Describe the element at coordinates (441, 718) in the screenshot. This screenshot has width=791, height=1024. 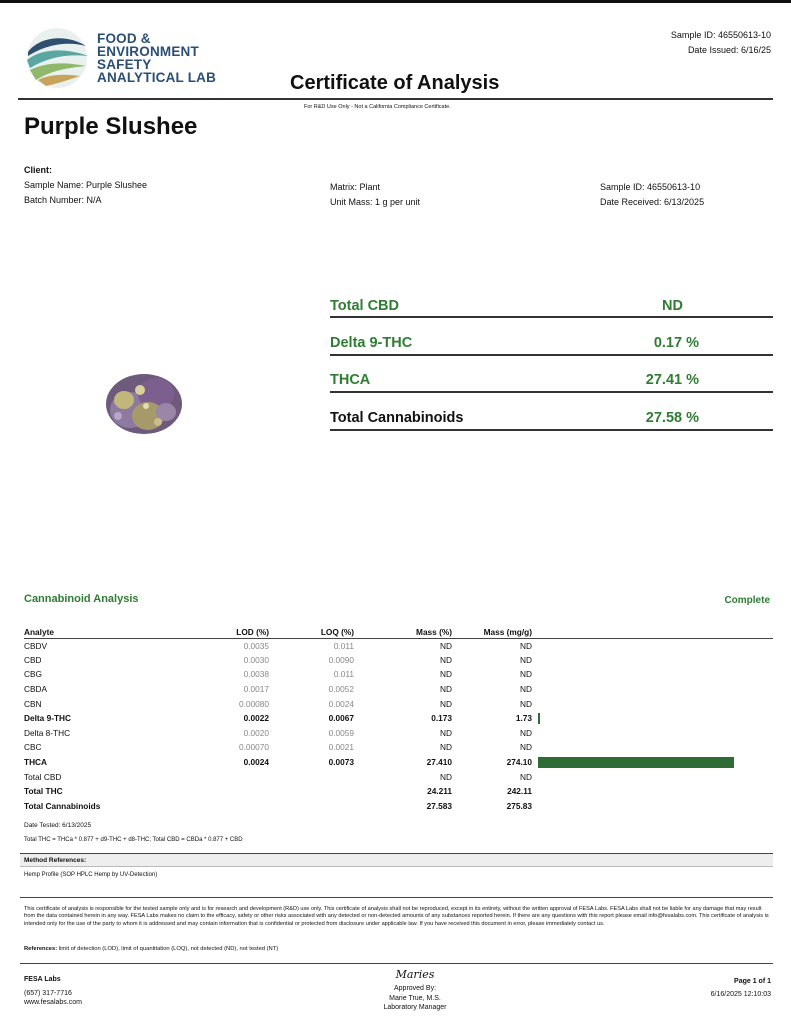
I see `mass-pct-cell: 0.173` at that location.